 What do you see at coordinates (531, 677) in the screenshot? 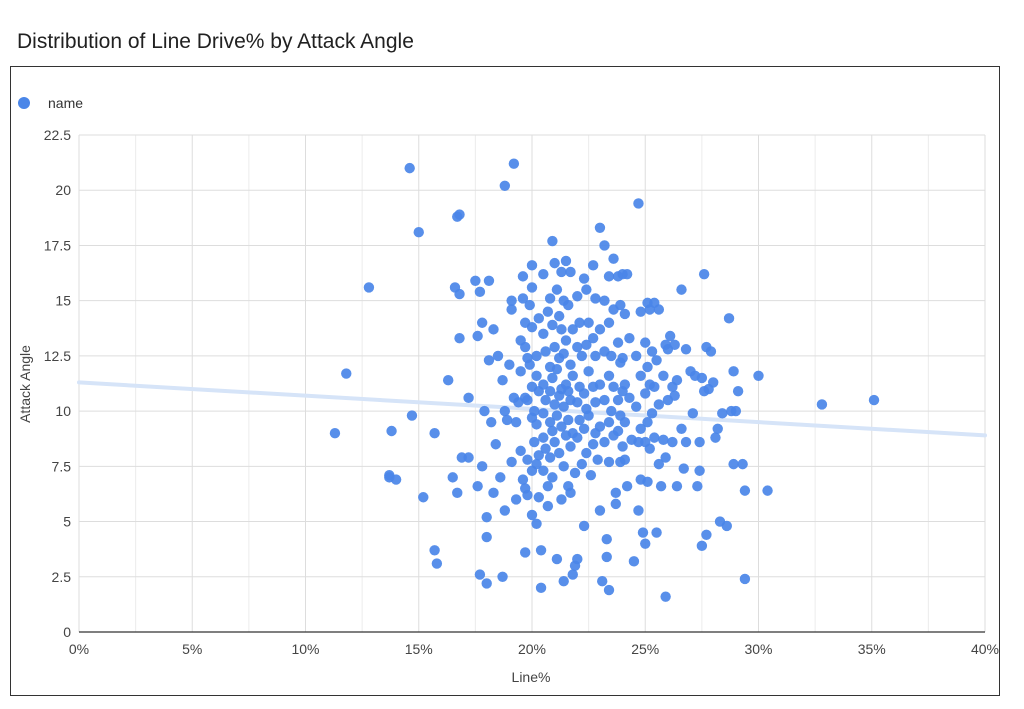
I see `x-axis-title: Line%` at bounding box center [531, 677].